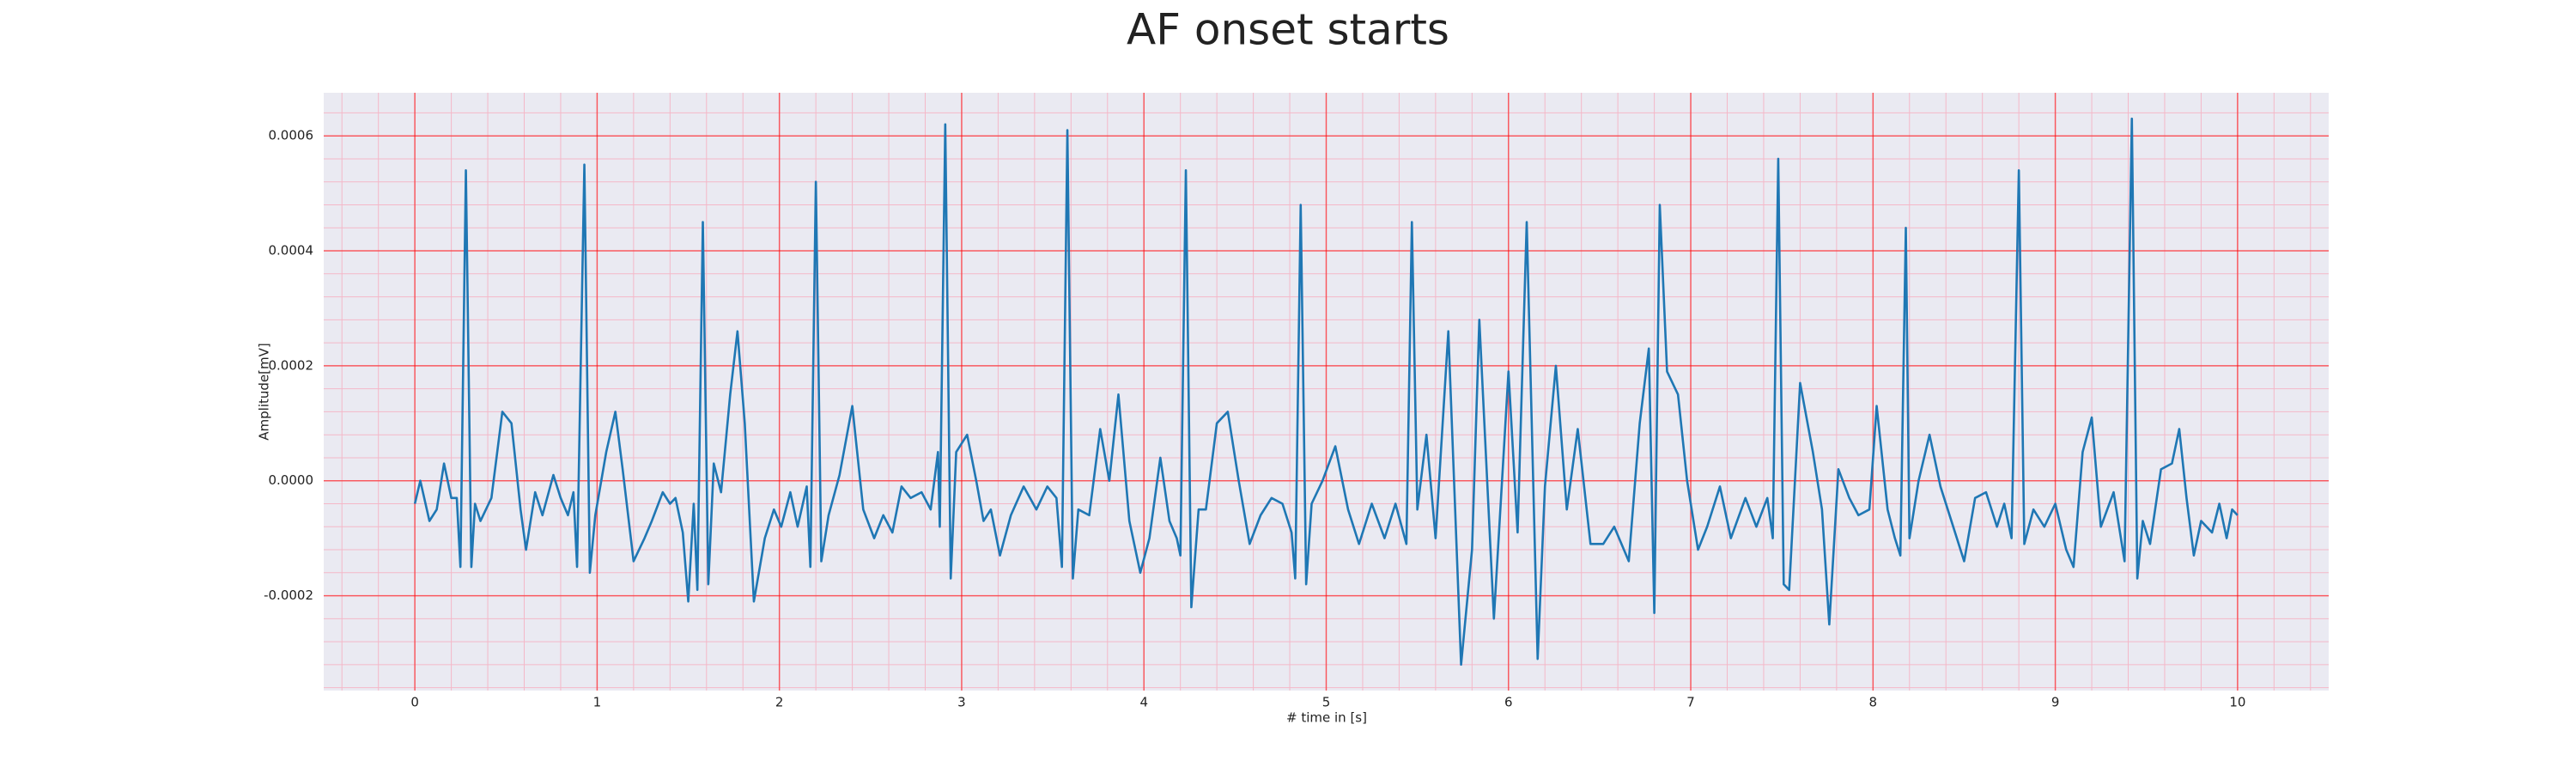 Image resolution: width=2576 pixels, height=773 pixels. What do you see at coordinates (291, 251) in the screenshot?
I see `y-tick-label: 0.0004` at bounding box center [291, 251].